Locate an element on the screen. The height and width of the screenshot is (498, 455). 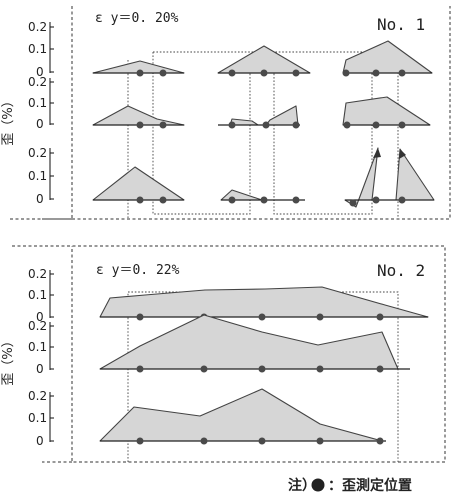
panel-1-inner-frame-b is located at coordinates (323, 137).